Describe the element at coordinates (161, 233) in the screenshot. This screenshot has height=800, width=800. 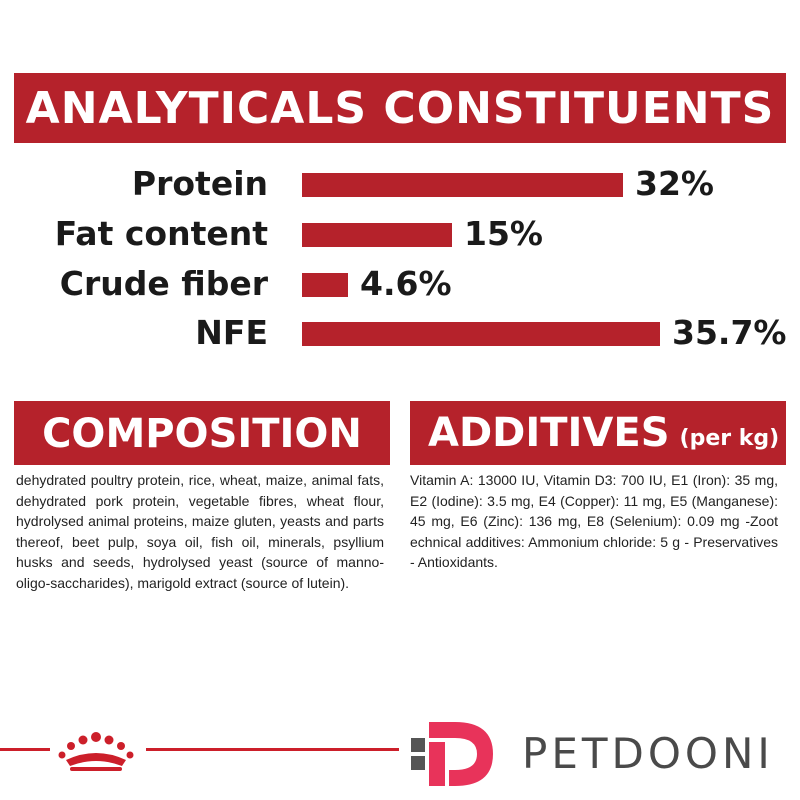
I see `row-label-fat-content: Fat content` at that location.